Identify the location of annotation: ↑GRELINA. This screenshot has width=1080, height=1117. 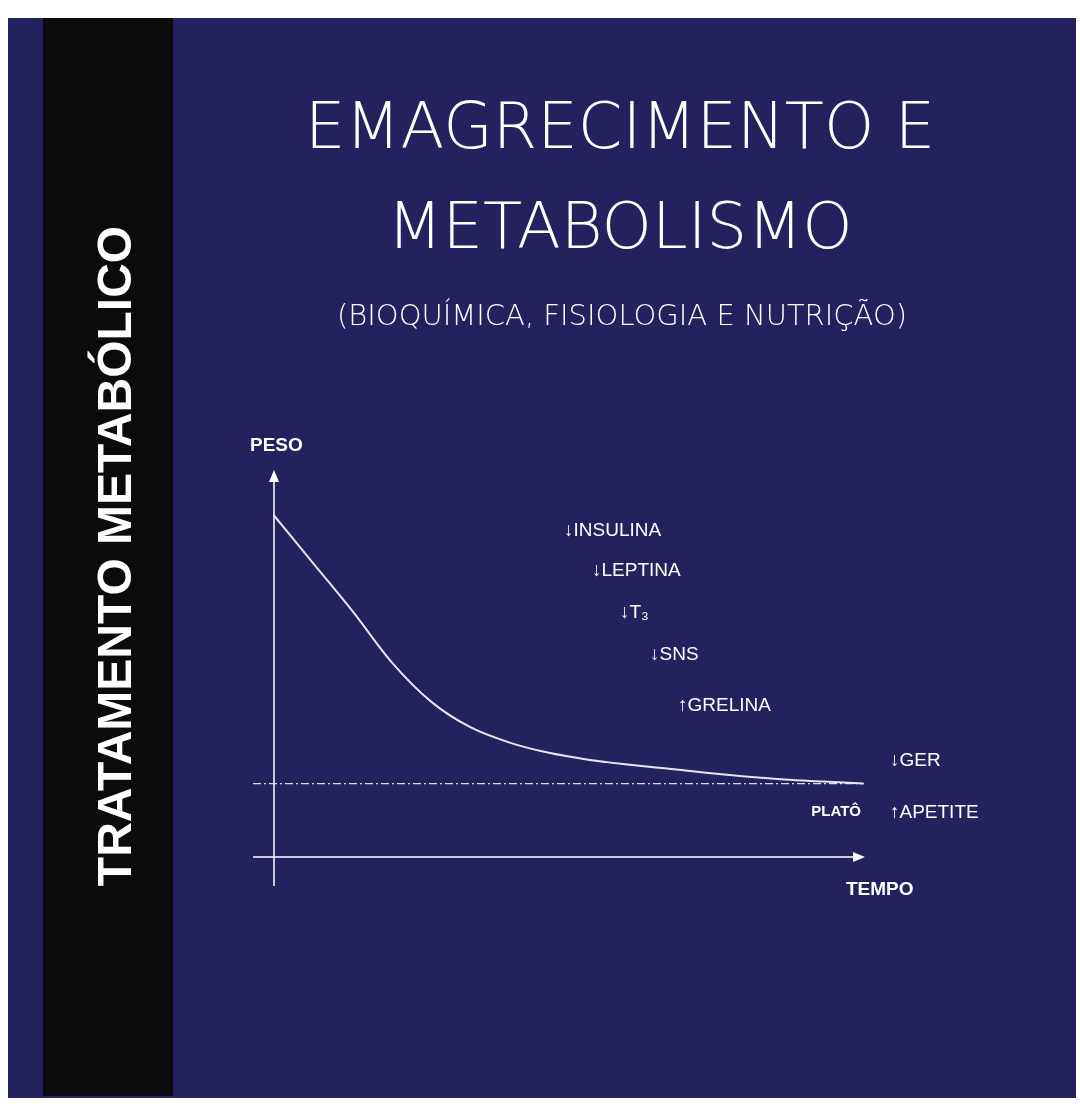
(725, 704).